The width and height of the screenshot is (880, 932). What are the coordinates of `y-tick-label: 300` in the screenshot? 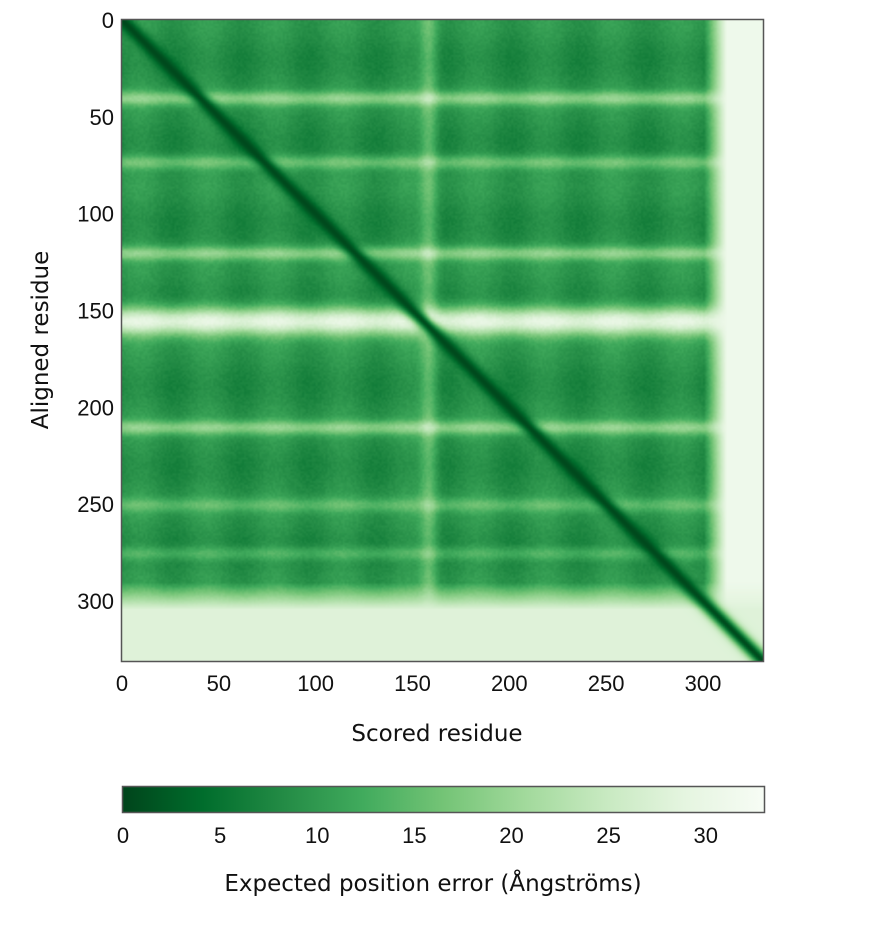 It's located at (95, 601).